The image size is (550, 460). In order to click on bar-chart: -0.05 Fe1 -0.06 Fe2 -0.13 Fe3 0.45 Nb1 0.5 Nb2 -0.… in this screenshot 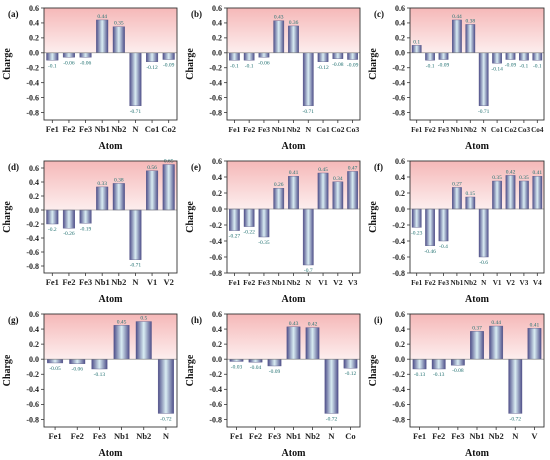, I will do `click(90, 384)`.